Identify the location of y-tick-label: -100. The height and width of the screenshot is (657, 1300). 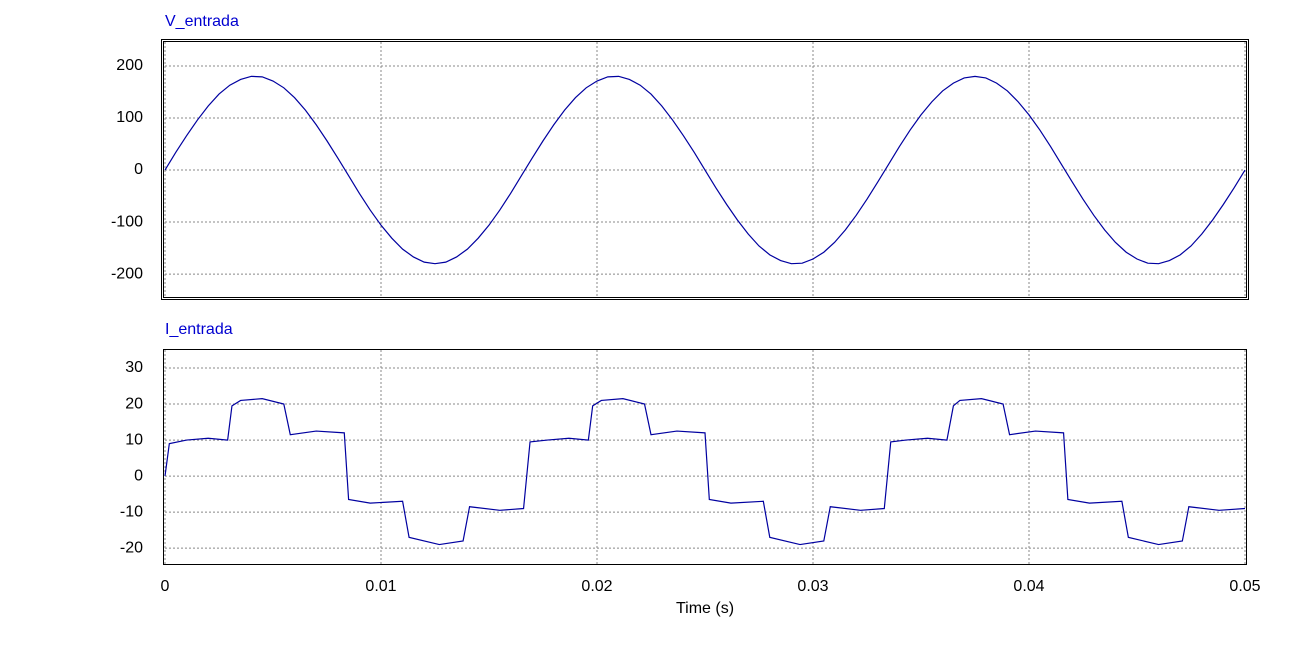
(127, 221).